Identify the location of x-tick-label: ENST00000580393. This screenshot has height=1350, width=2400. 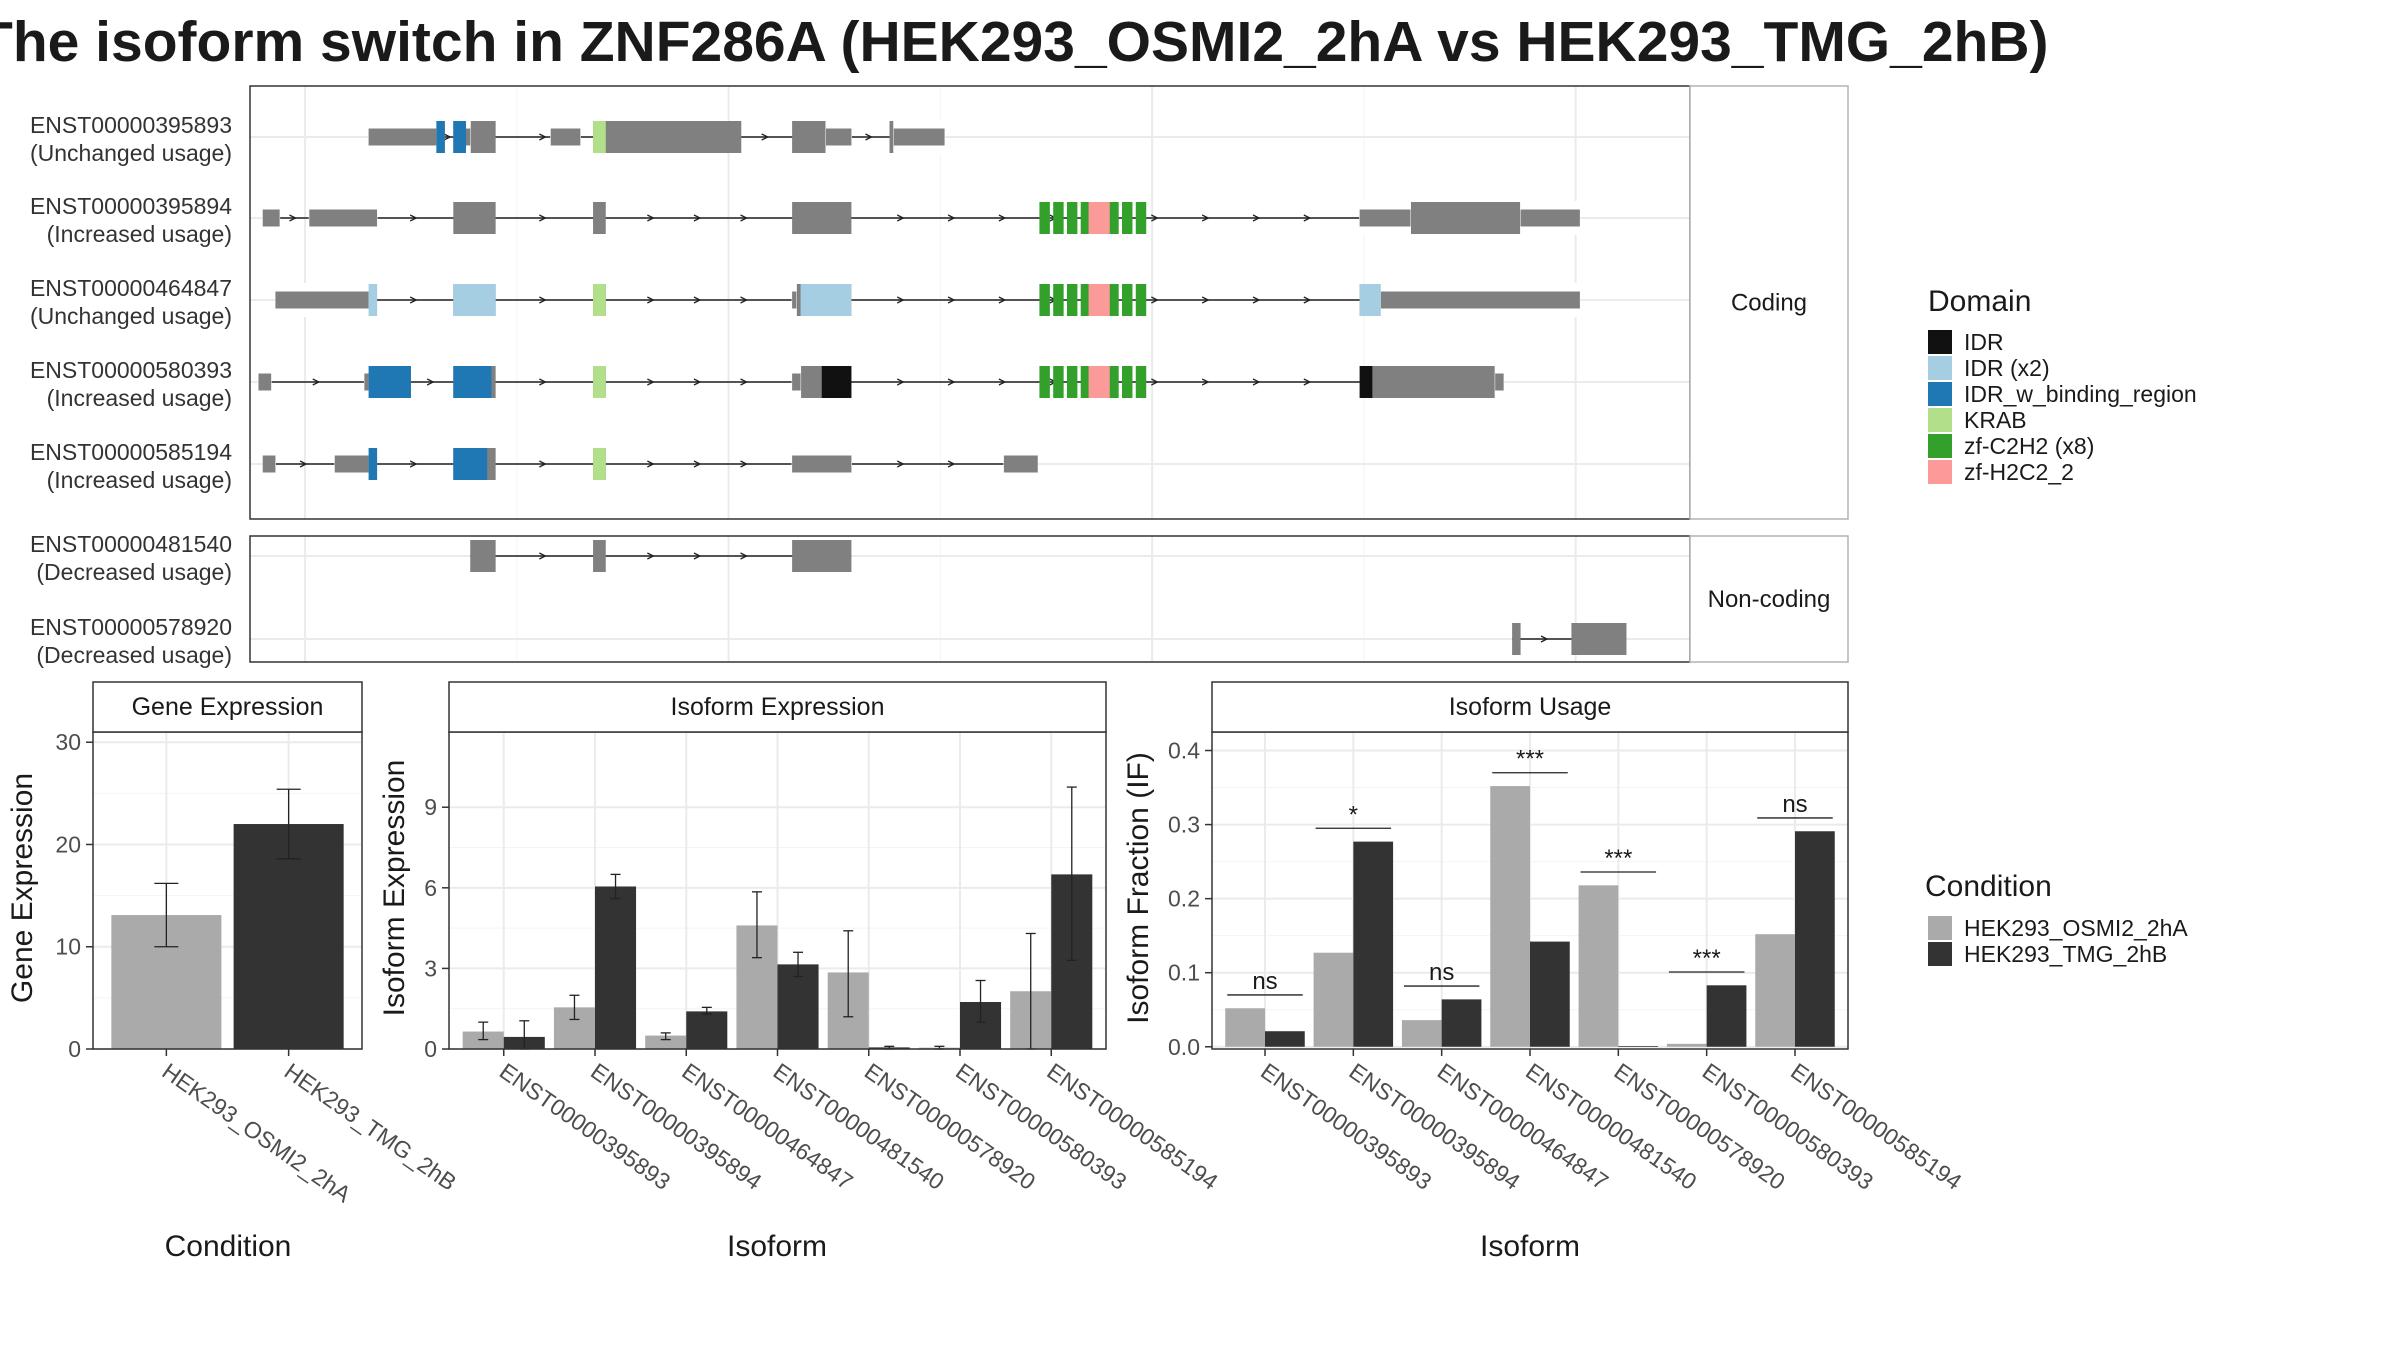
(1041, 1126).